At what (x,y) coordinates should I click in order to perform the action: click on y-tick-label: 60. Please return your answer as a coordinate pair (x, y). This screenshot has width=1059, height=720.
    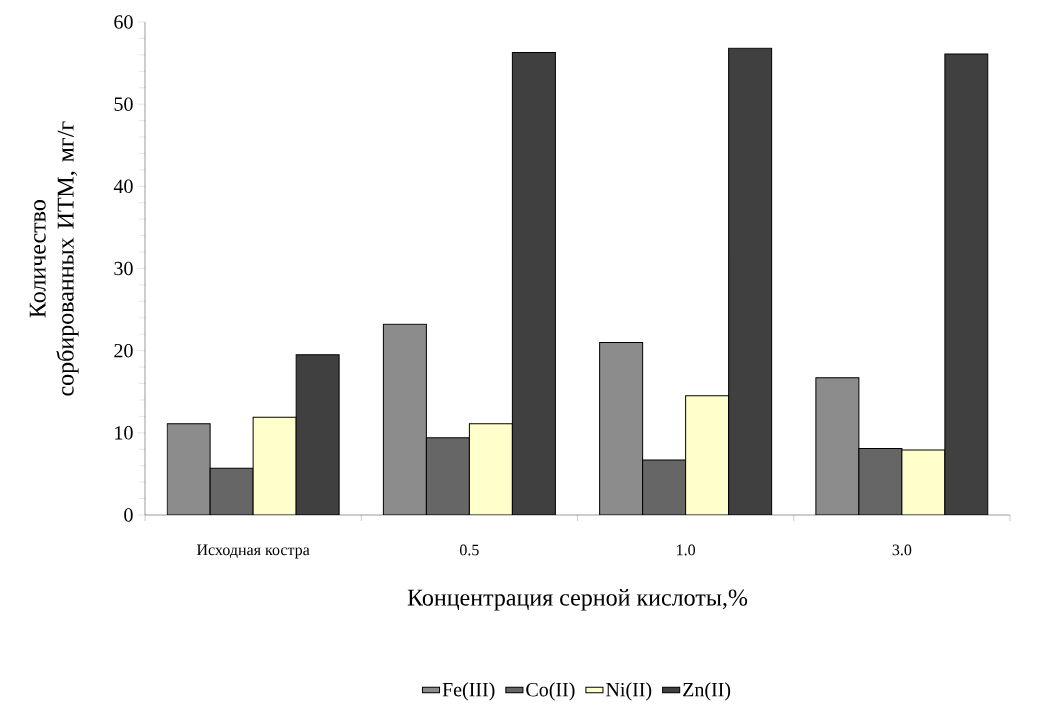
    Looking at the image, I should click on (123, 22).